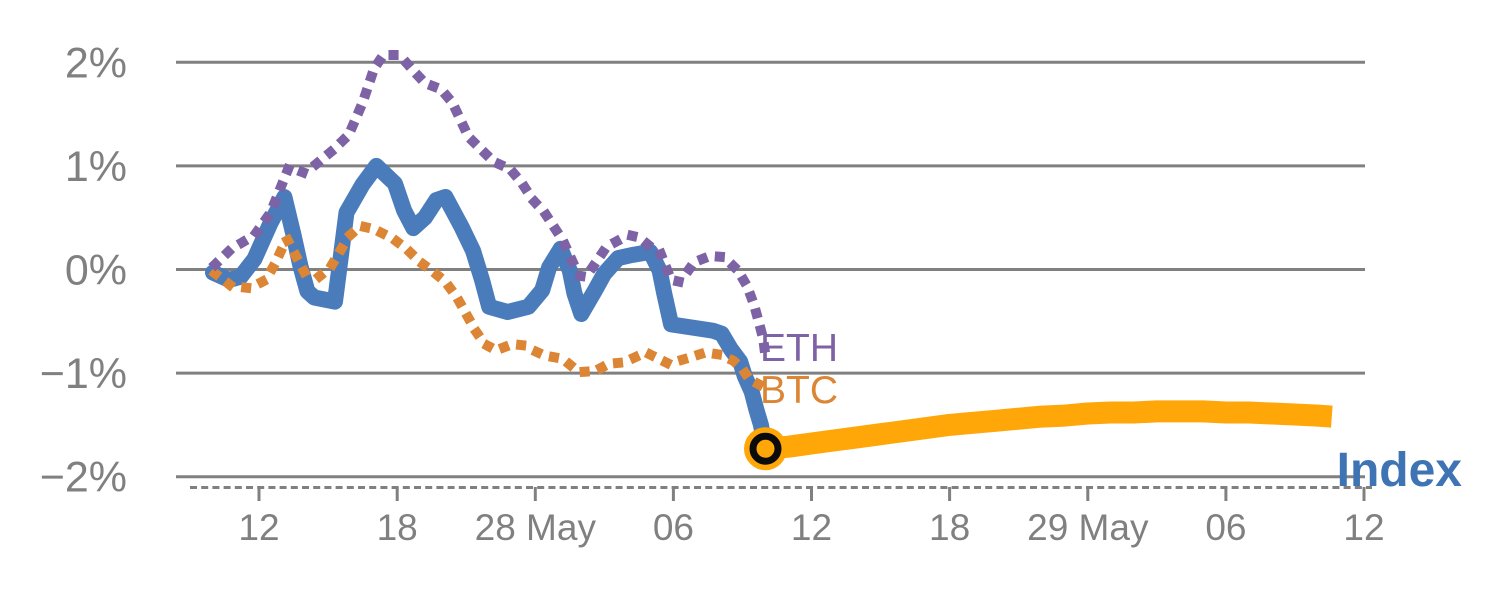  Describe the element at coordinates (799, 348) in the screenshot. I see `eth-series-label: ETH` at that location.